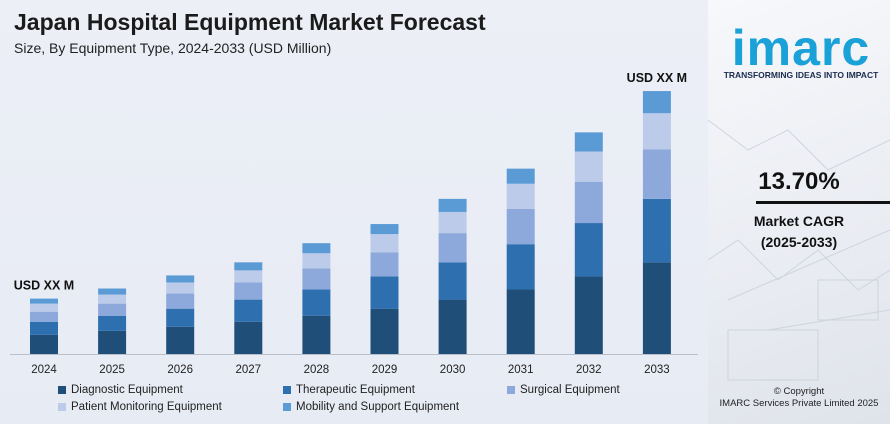  Describe the element at coordinates (823, 202) in the screenshot. I see `cagr-divider` at that location.